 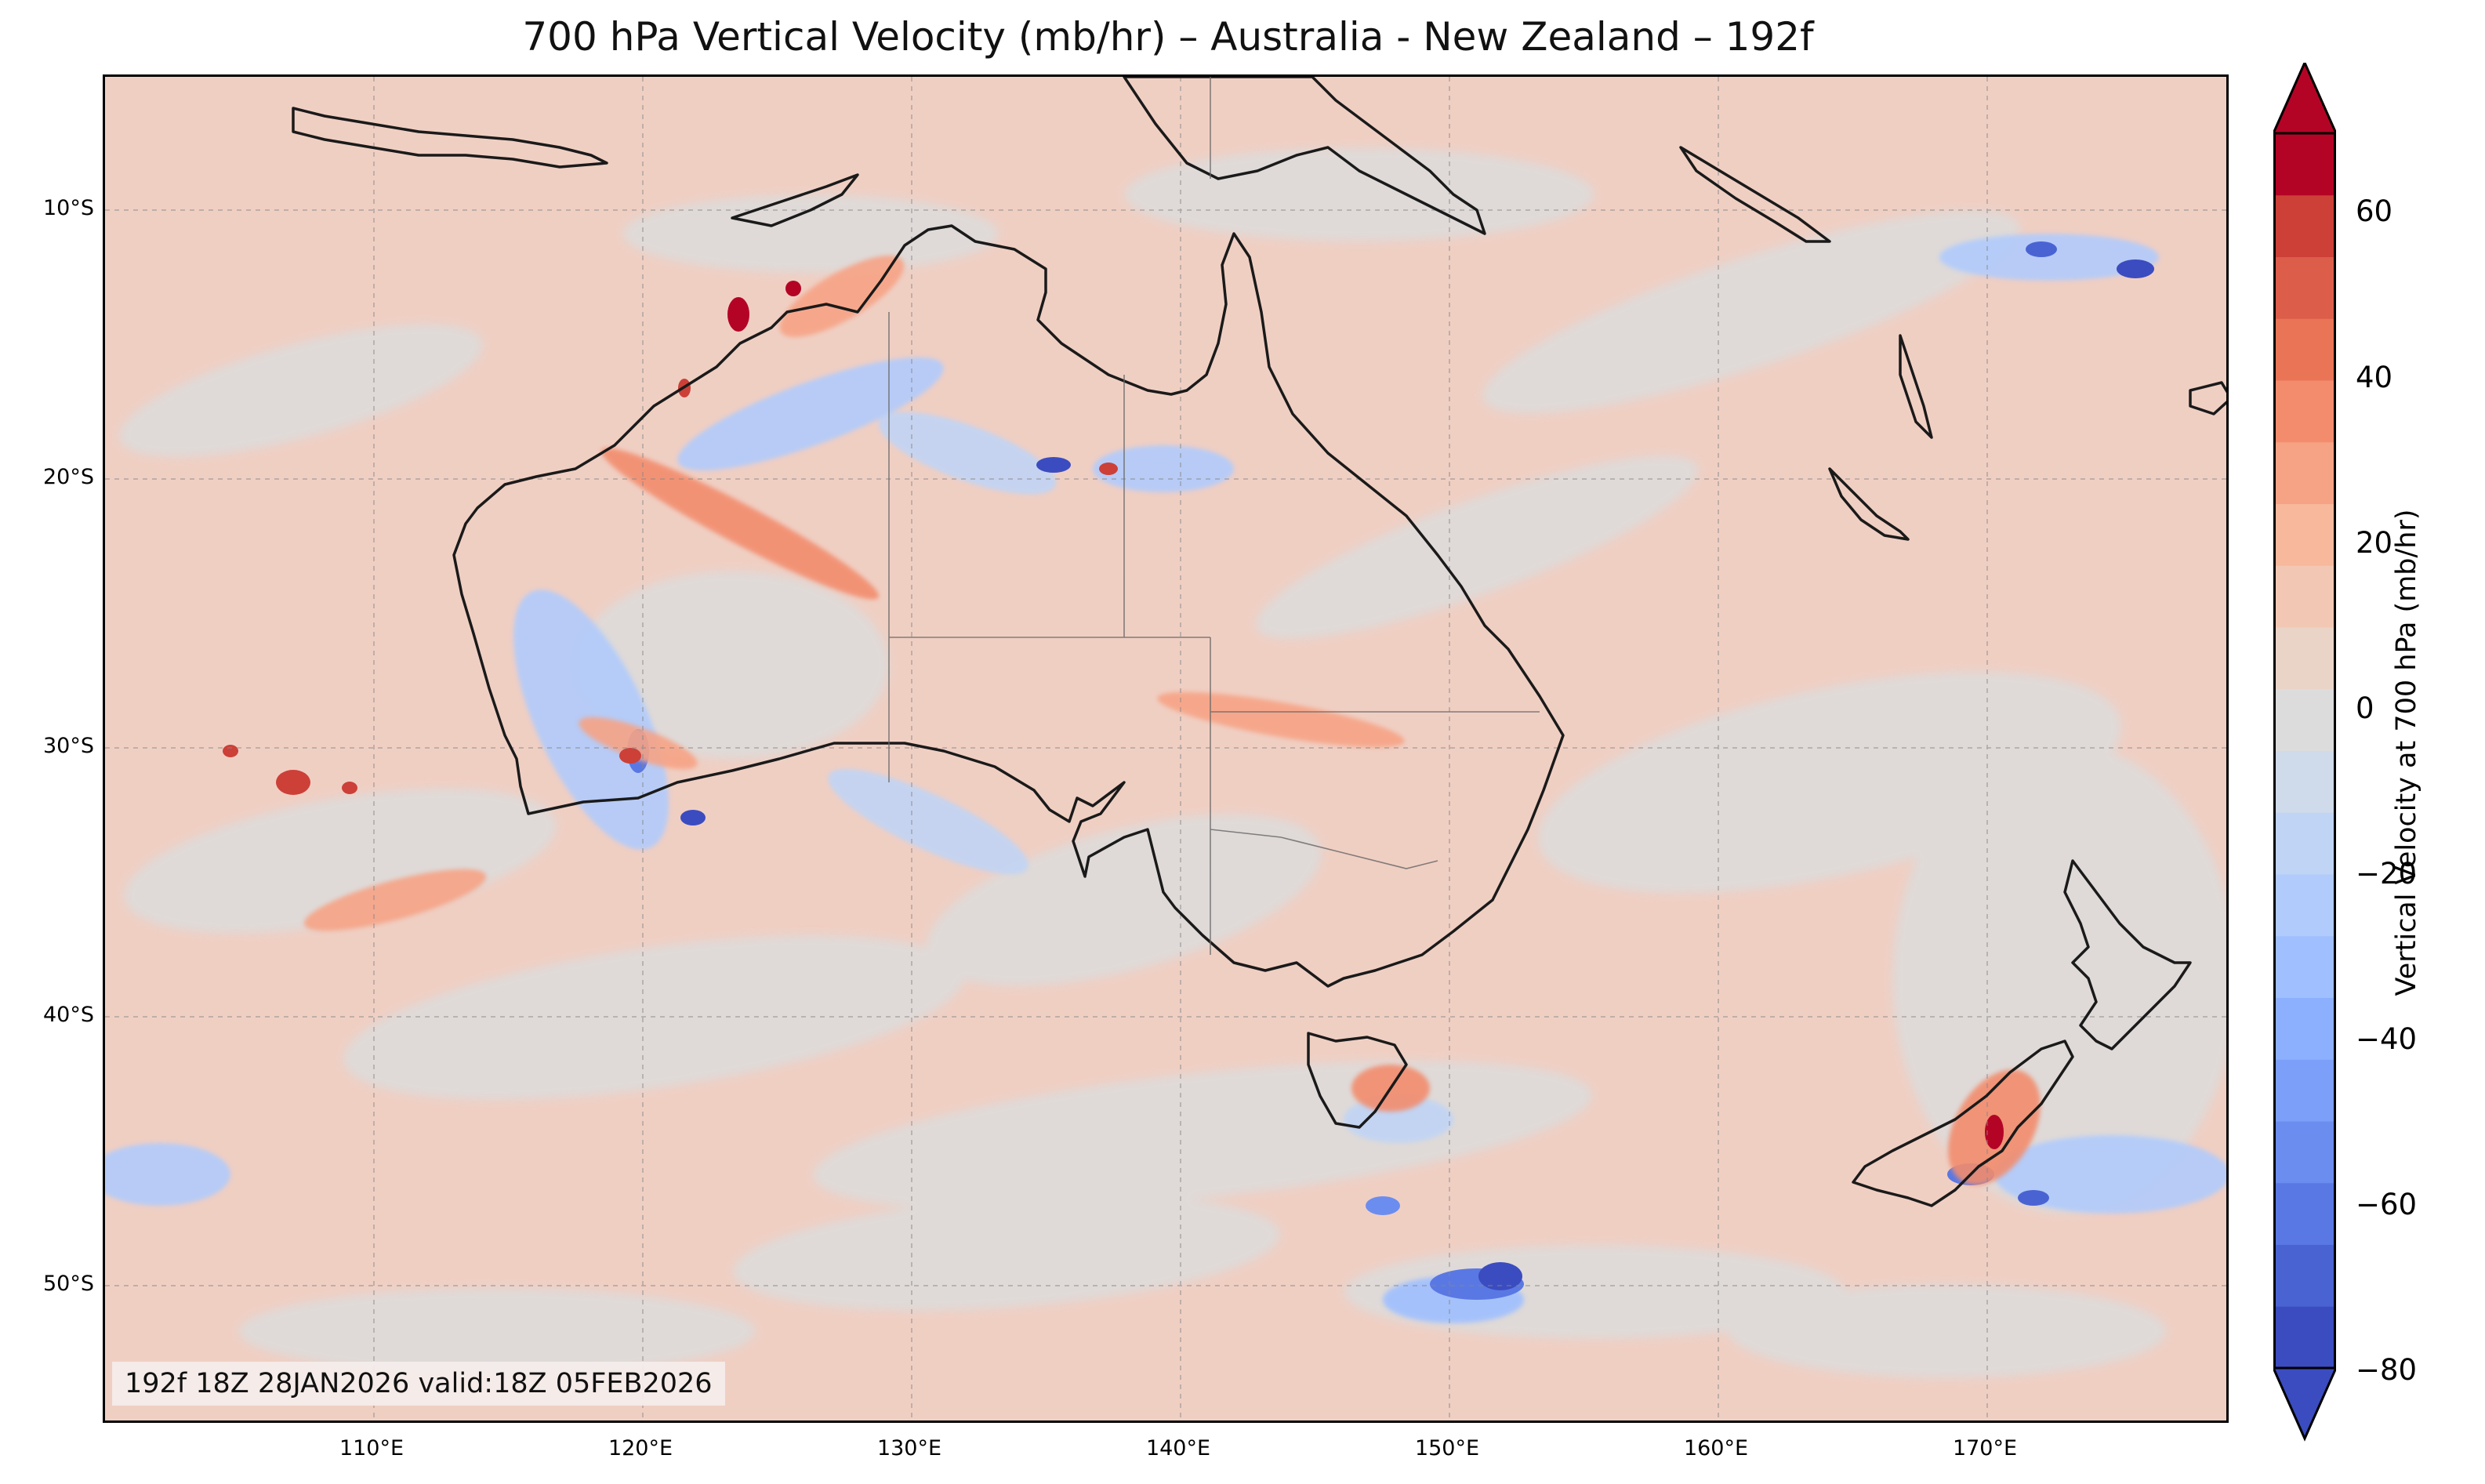 I want to click on colorbar-tick-0: 0, so click(x=2365, y=708).